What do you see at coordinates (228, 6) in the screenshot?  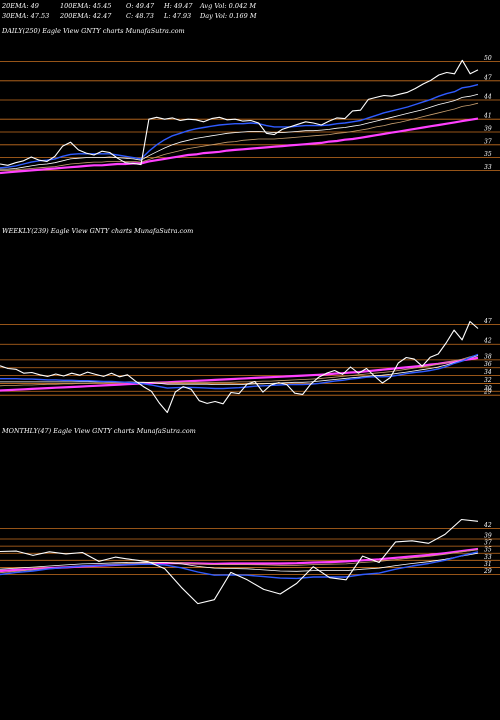 I see `header-avg-vol: Avg Vol: 0.042 M` at bounding box center [228, 6].